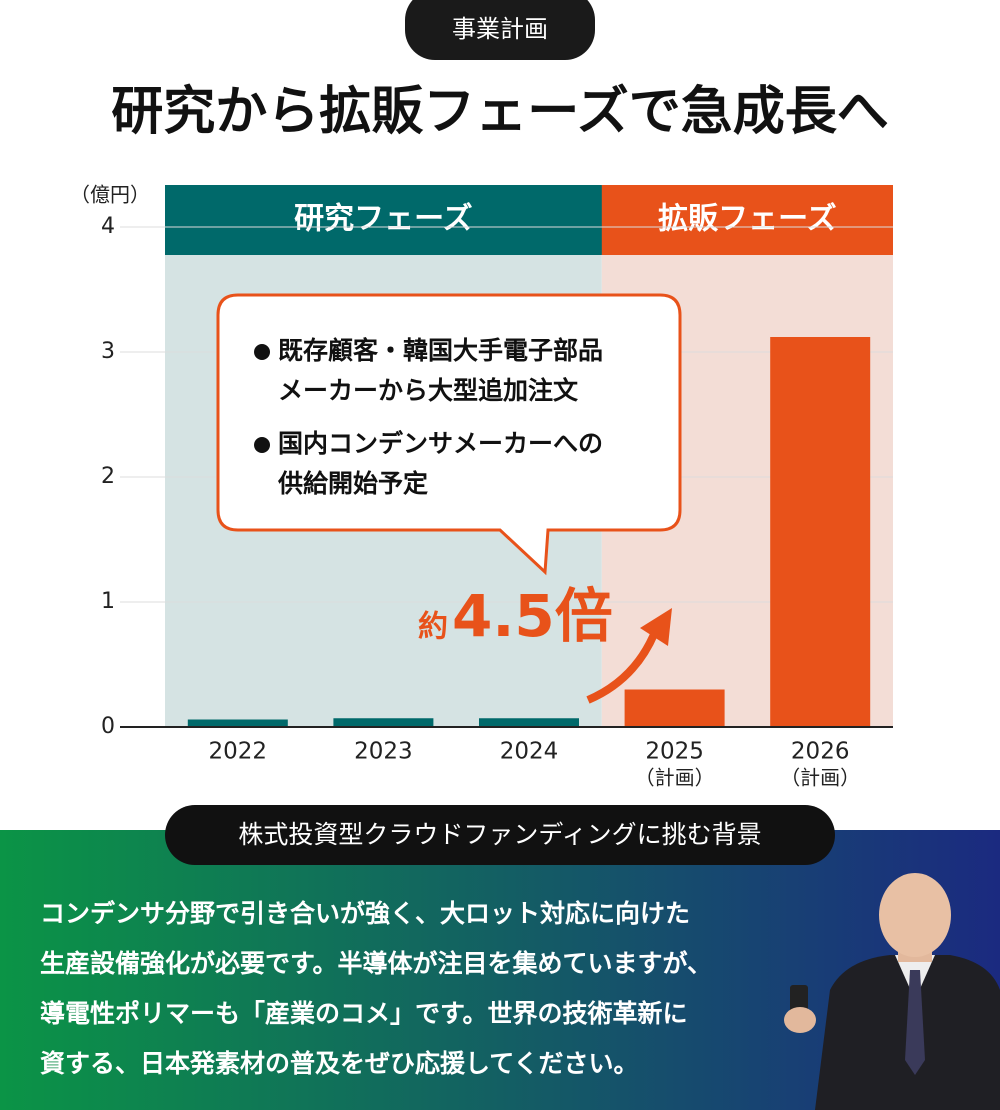 The height and width of the screenshot is (1110, 1000). I want to click on x-tick-label: 2026, so click(820, 752).